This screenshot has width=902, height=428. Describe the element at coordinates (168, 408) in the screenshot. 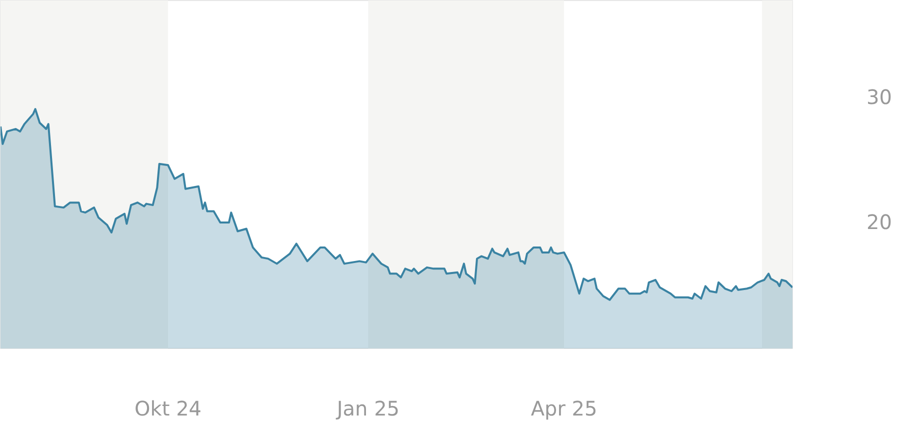

I see `x-tick-label: Okt 24` at that location.